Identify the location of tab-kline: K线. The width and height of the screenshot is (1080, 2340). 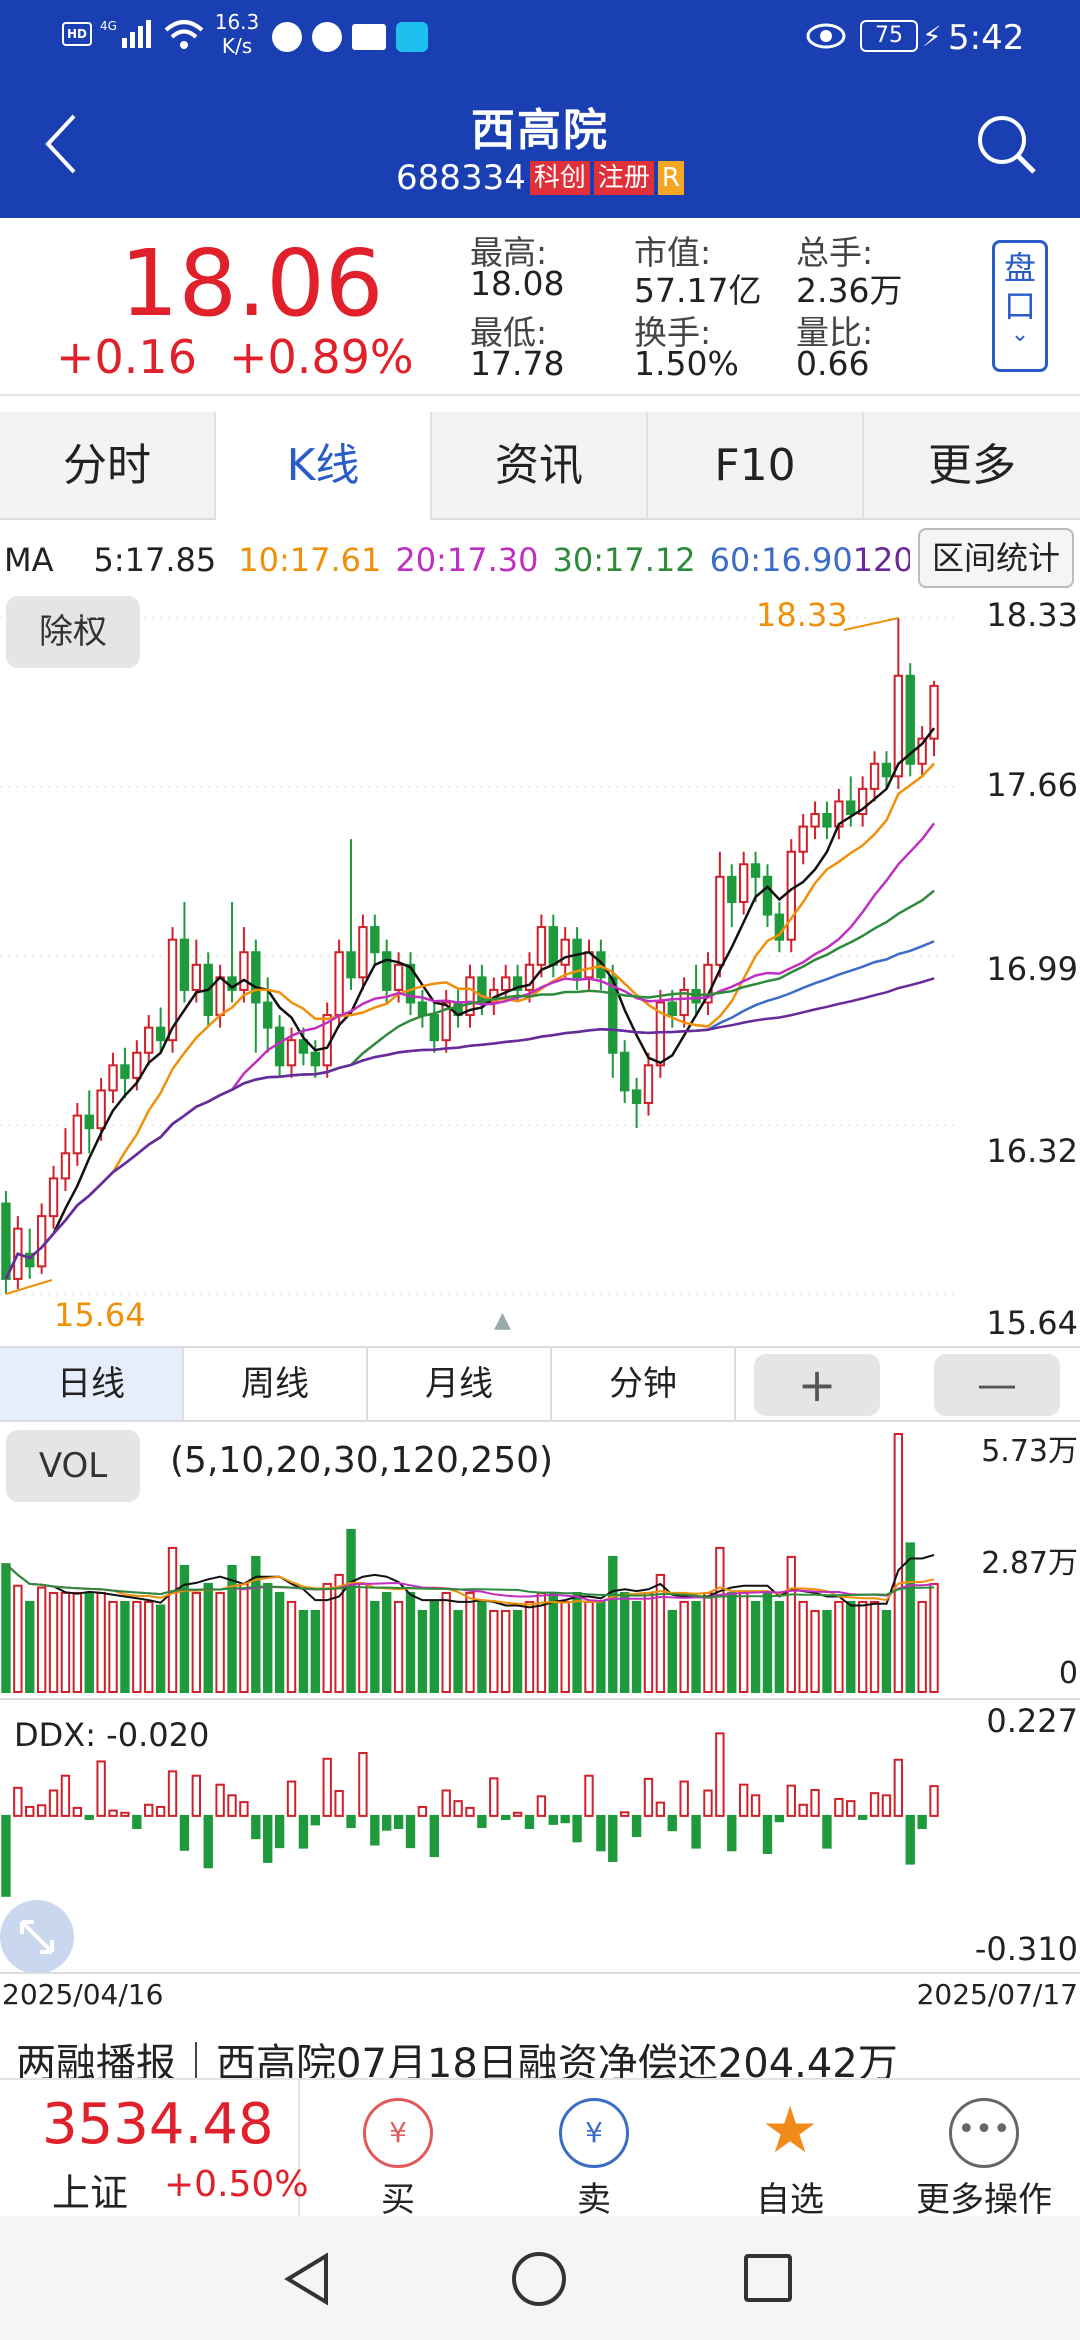
(324, 466).